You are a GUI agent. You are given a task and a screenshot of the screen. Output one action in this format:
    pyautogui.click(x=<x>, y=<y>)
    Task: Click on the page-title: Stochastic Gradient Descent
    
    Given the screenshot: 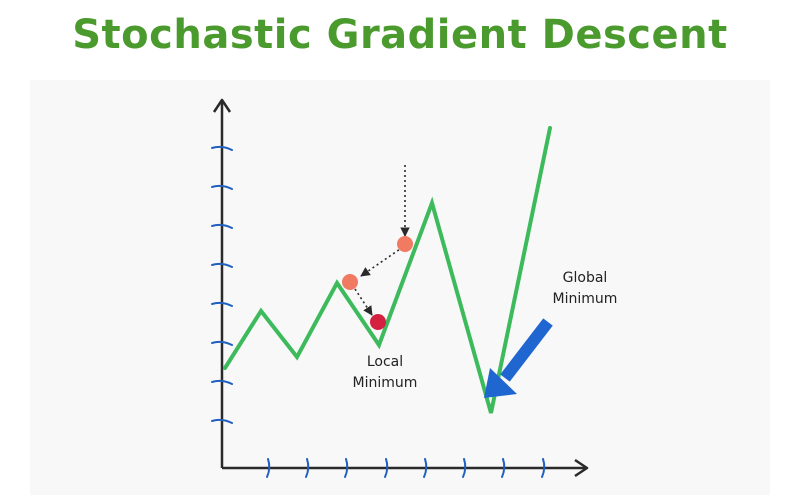 What is the action you would take?
    pyautogui.click(x=400, y=35)
    